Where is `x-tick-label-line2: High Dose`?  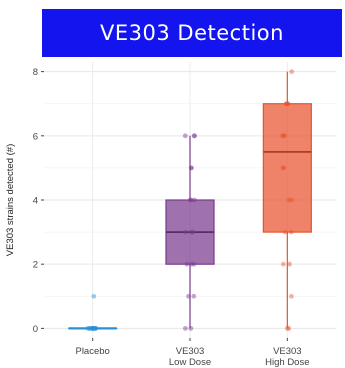 x-tick-label-line2: High Dose is located at coordinates (287, 362).